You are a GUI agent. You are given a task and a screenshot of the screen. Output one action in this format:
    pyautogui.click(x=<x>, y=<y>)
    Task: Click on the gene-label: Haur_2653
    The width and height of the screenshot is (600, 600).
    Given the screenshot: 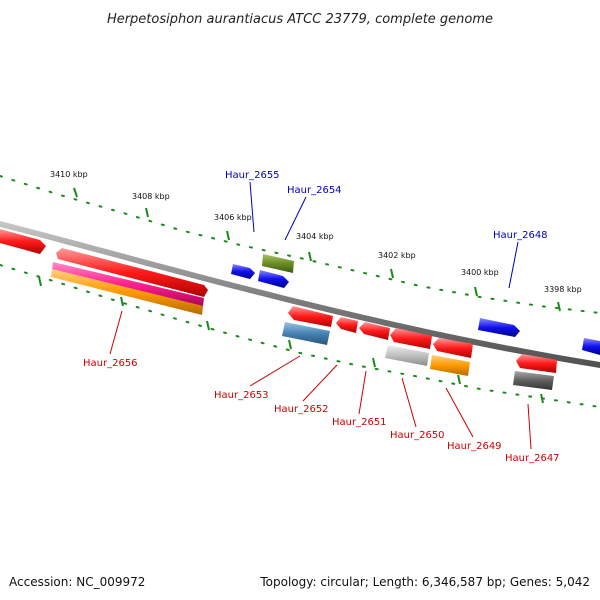 What is the action you would take?
    pyautogui.click(x=241, y=395)
    